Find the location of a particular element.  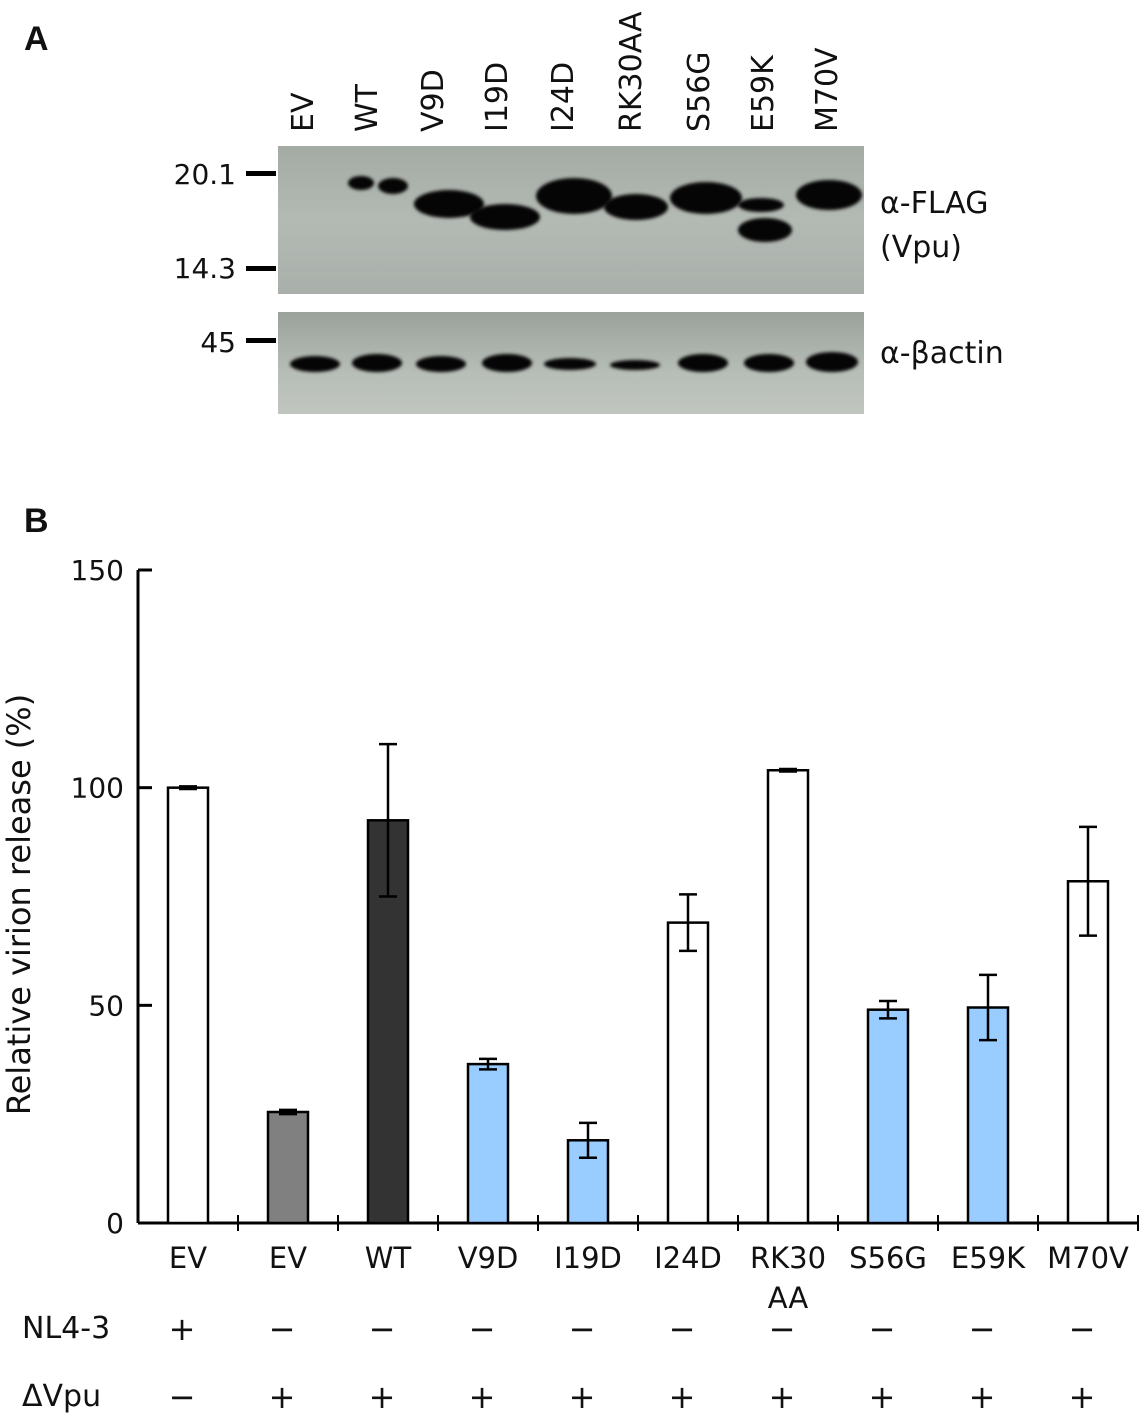

category-label: M70V is located at coordinates (1088, 1258).